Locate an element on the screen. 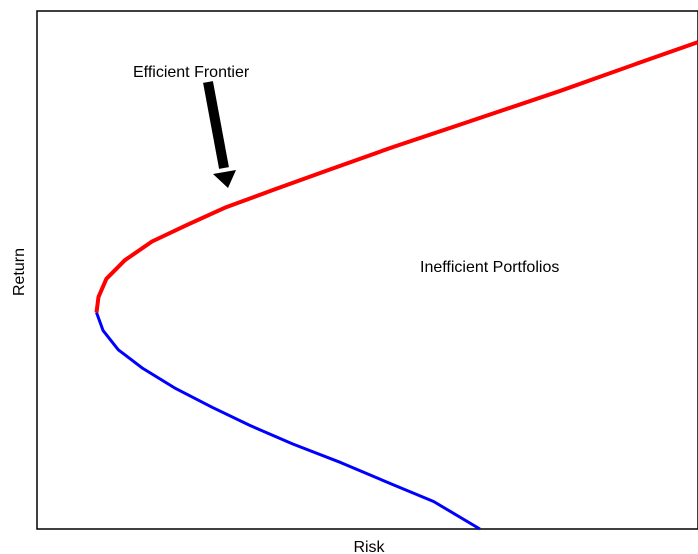  x-axis-label: Risk is located at coordinates (369, 546).